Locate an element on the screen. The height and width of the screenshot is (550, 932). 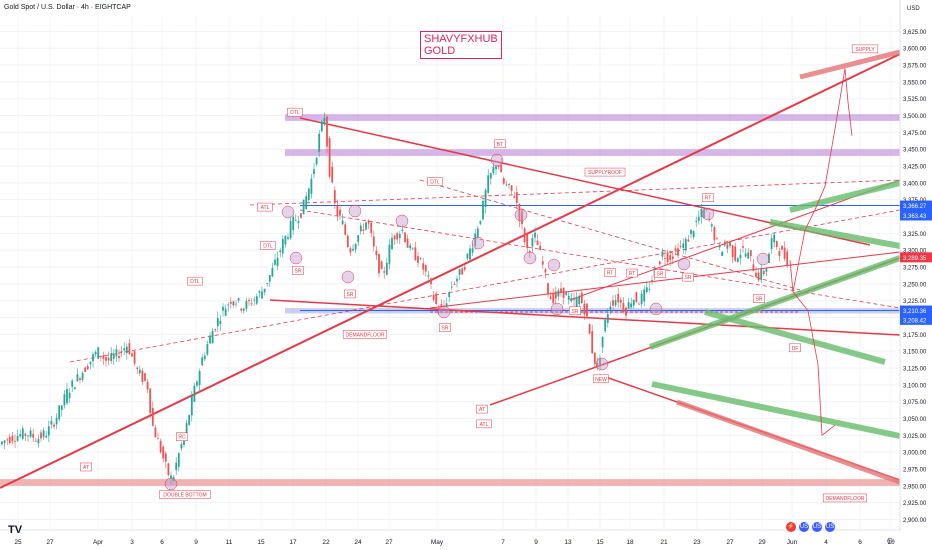
event-flags: ⚡ US US US is located at coordinates (812, 526).